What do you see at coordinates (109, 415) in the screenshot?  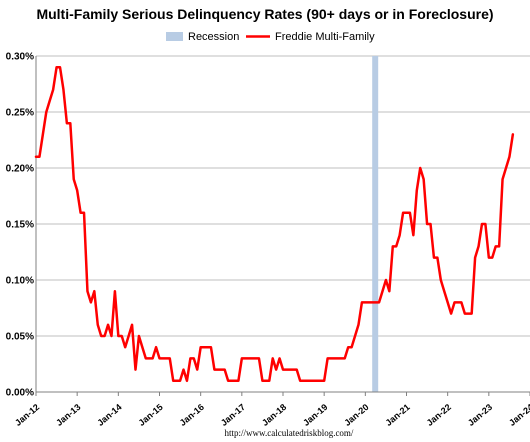 I see `x-tick-label: Jan-14` at bounding box center [109, 415].